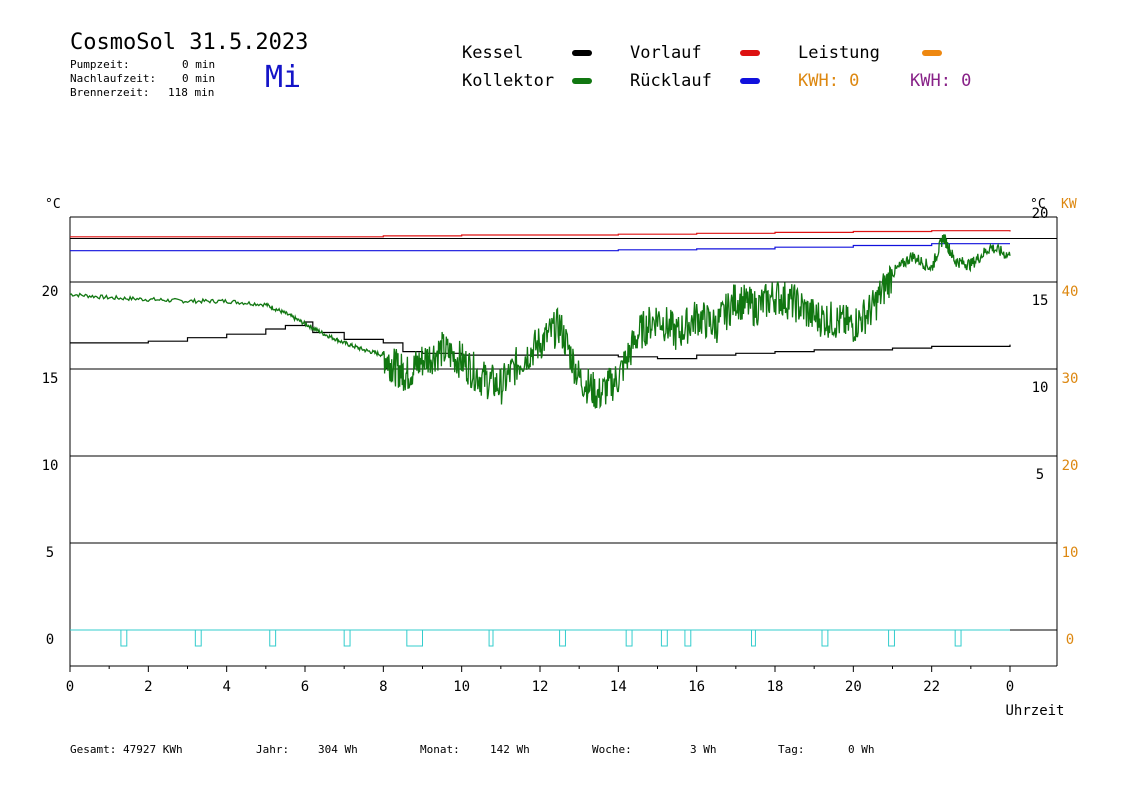 The height and width of the screenshot is (812, 1148). Describe the element at coordinates (1070, 466) in the screenshot. I see `y-tick-label-kw: 20` at that location.